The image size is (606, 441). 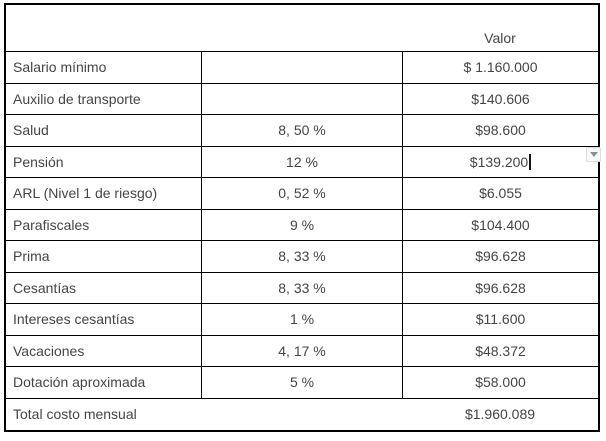 What do you see at coordinates (302, 414) in the screenshot?
I see `table-total-row: Total costo mensual $1.960.089` at bounding box center [302, 414].